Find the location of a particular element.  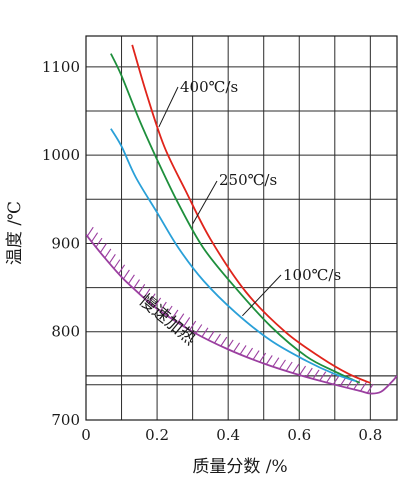

y-tick-label: 800 is located at coordinates (65, 332).